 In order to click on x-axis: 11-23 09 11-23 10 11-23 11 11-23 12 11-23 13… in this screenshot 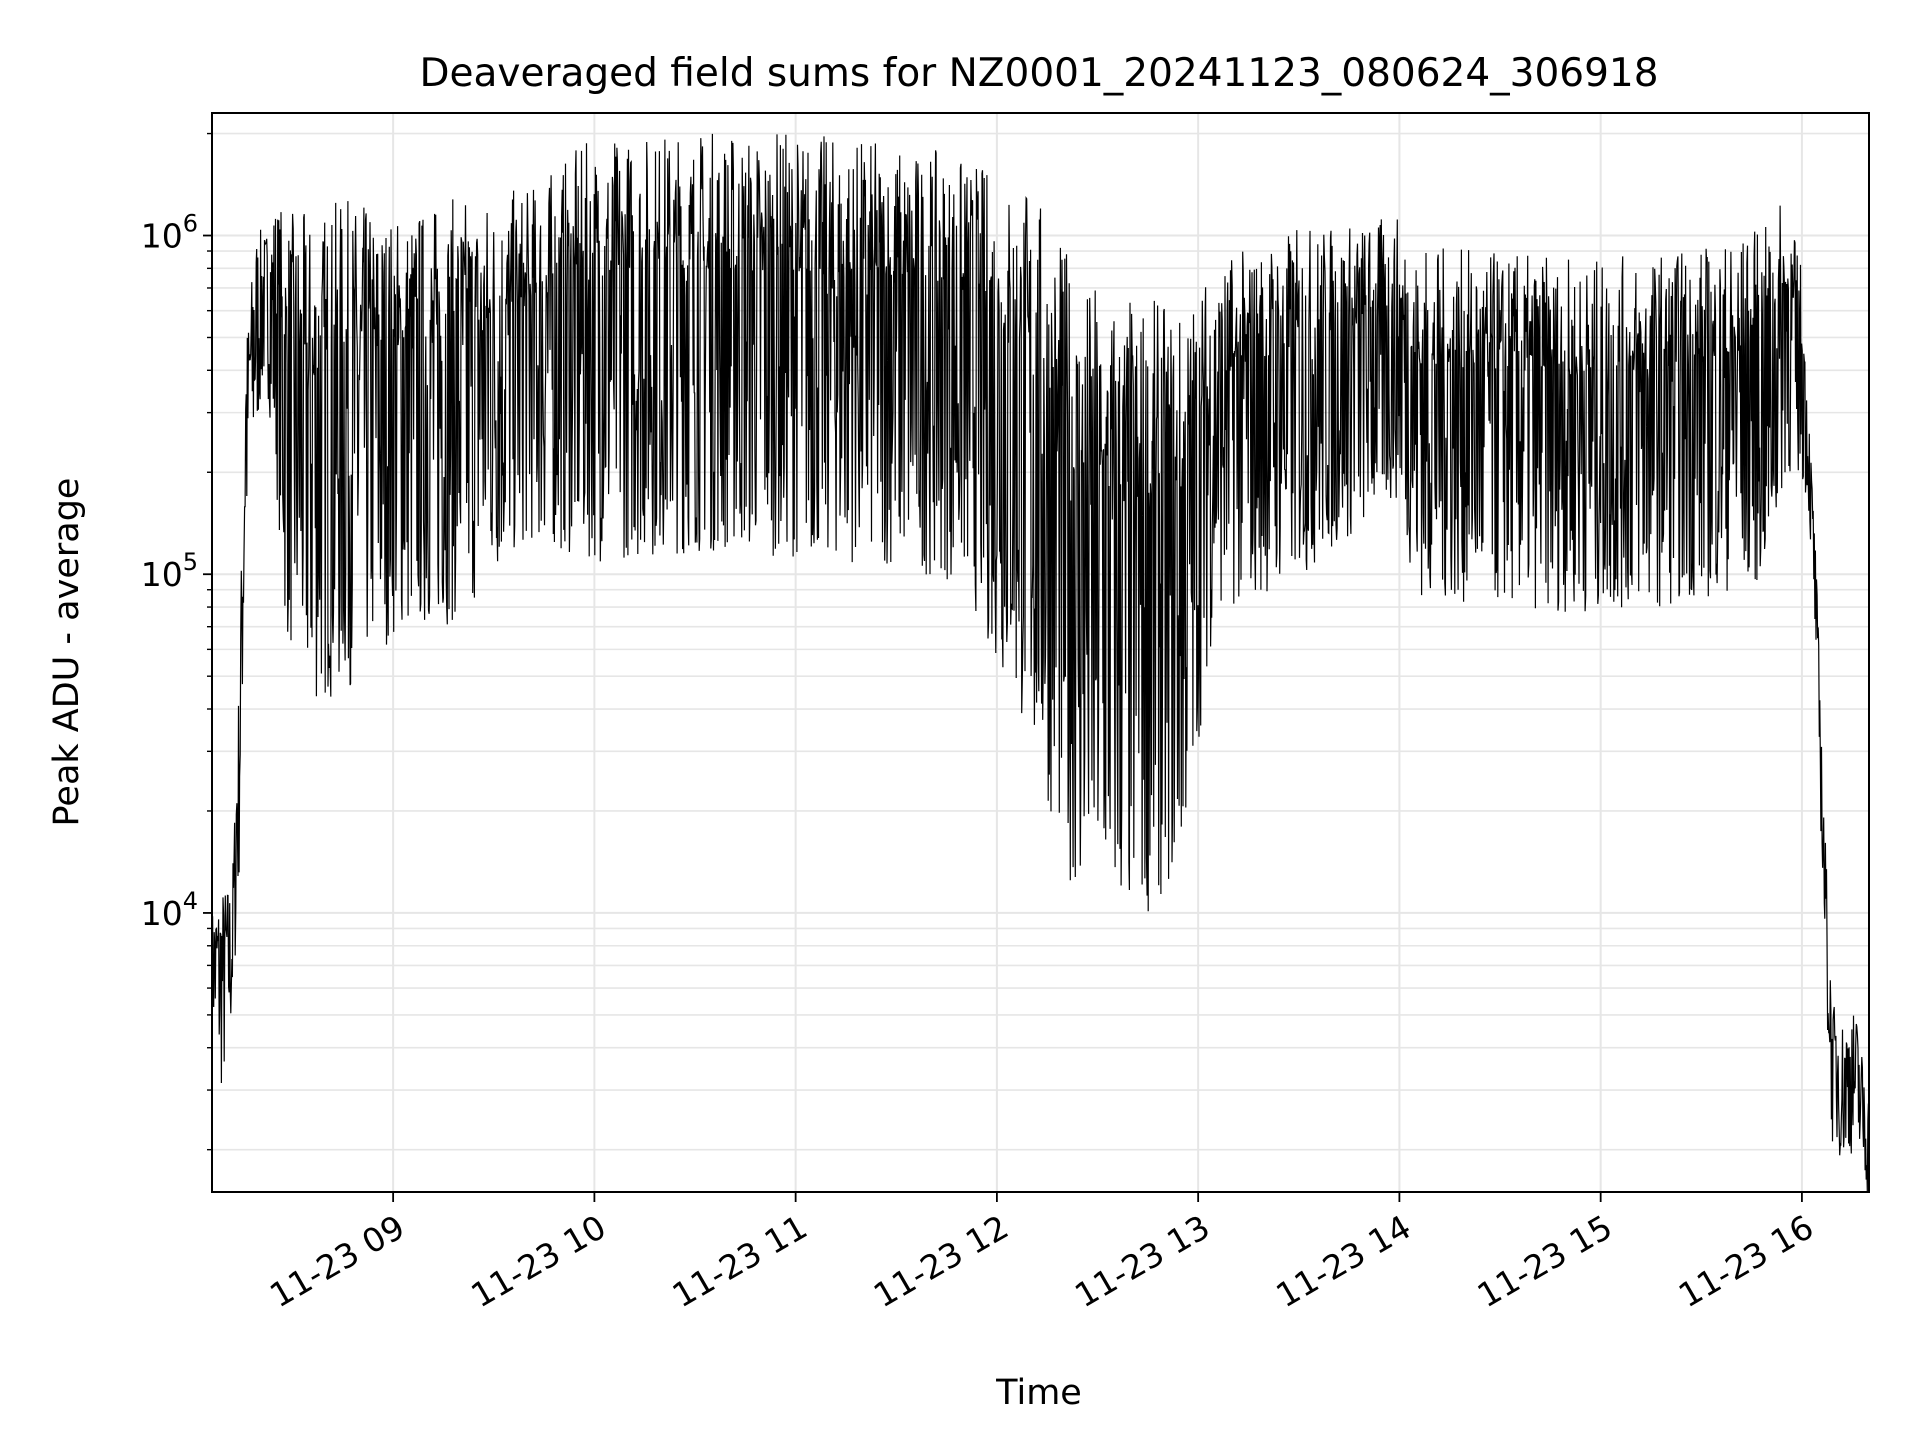, I will do `click(1041, 1253)`.